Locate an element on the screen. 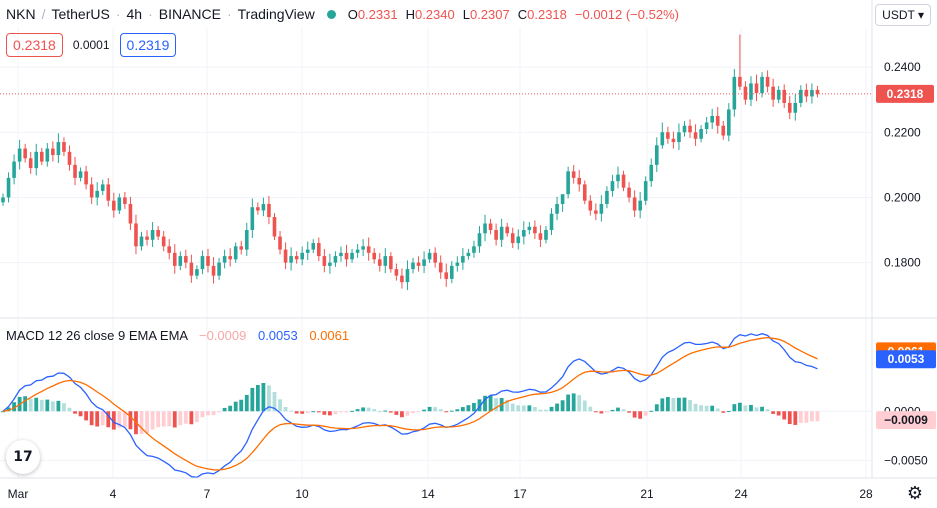  buy-button: 0.2319 is located at coordinates (148, 45).